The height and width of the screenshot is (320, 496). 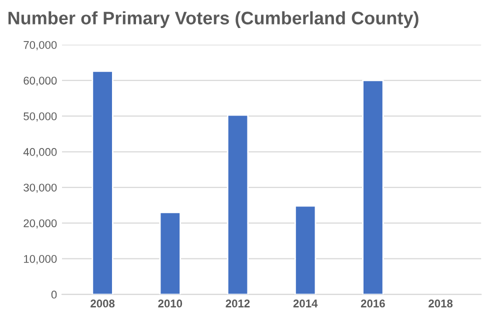 I want to click on y-tick-label: 10,000, so click(x=40, y=259).